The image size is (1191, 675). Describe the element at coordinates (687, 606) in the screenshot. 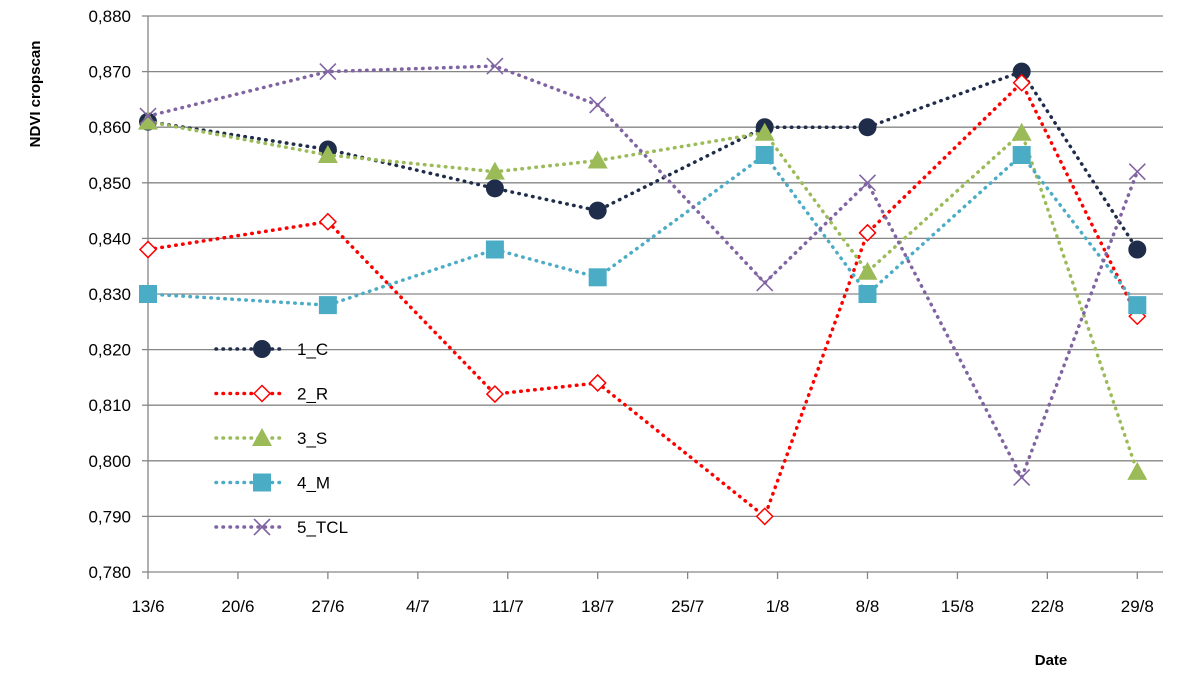

I see `x-tick-label: 25/7` at that location.